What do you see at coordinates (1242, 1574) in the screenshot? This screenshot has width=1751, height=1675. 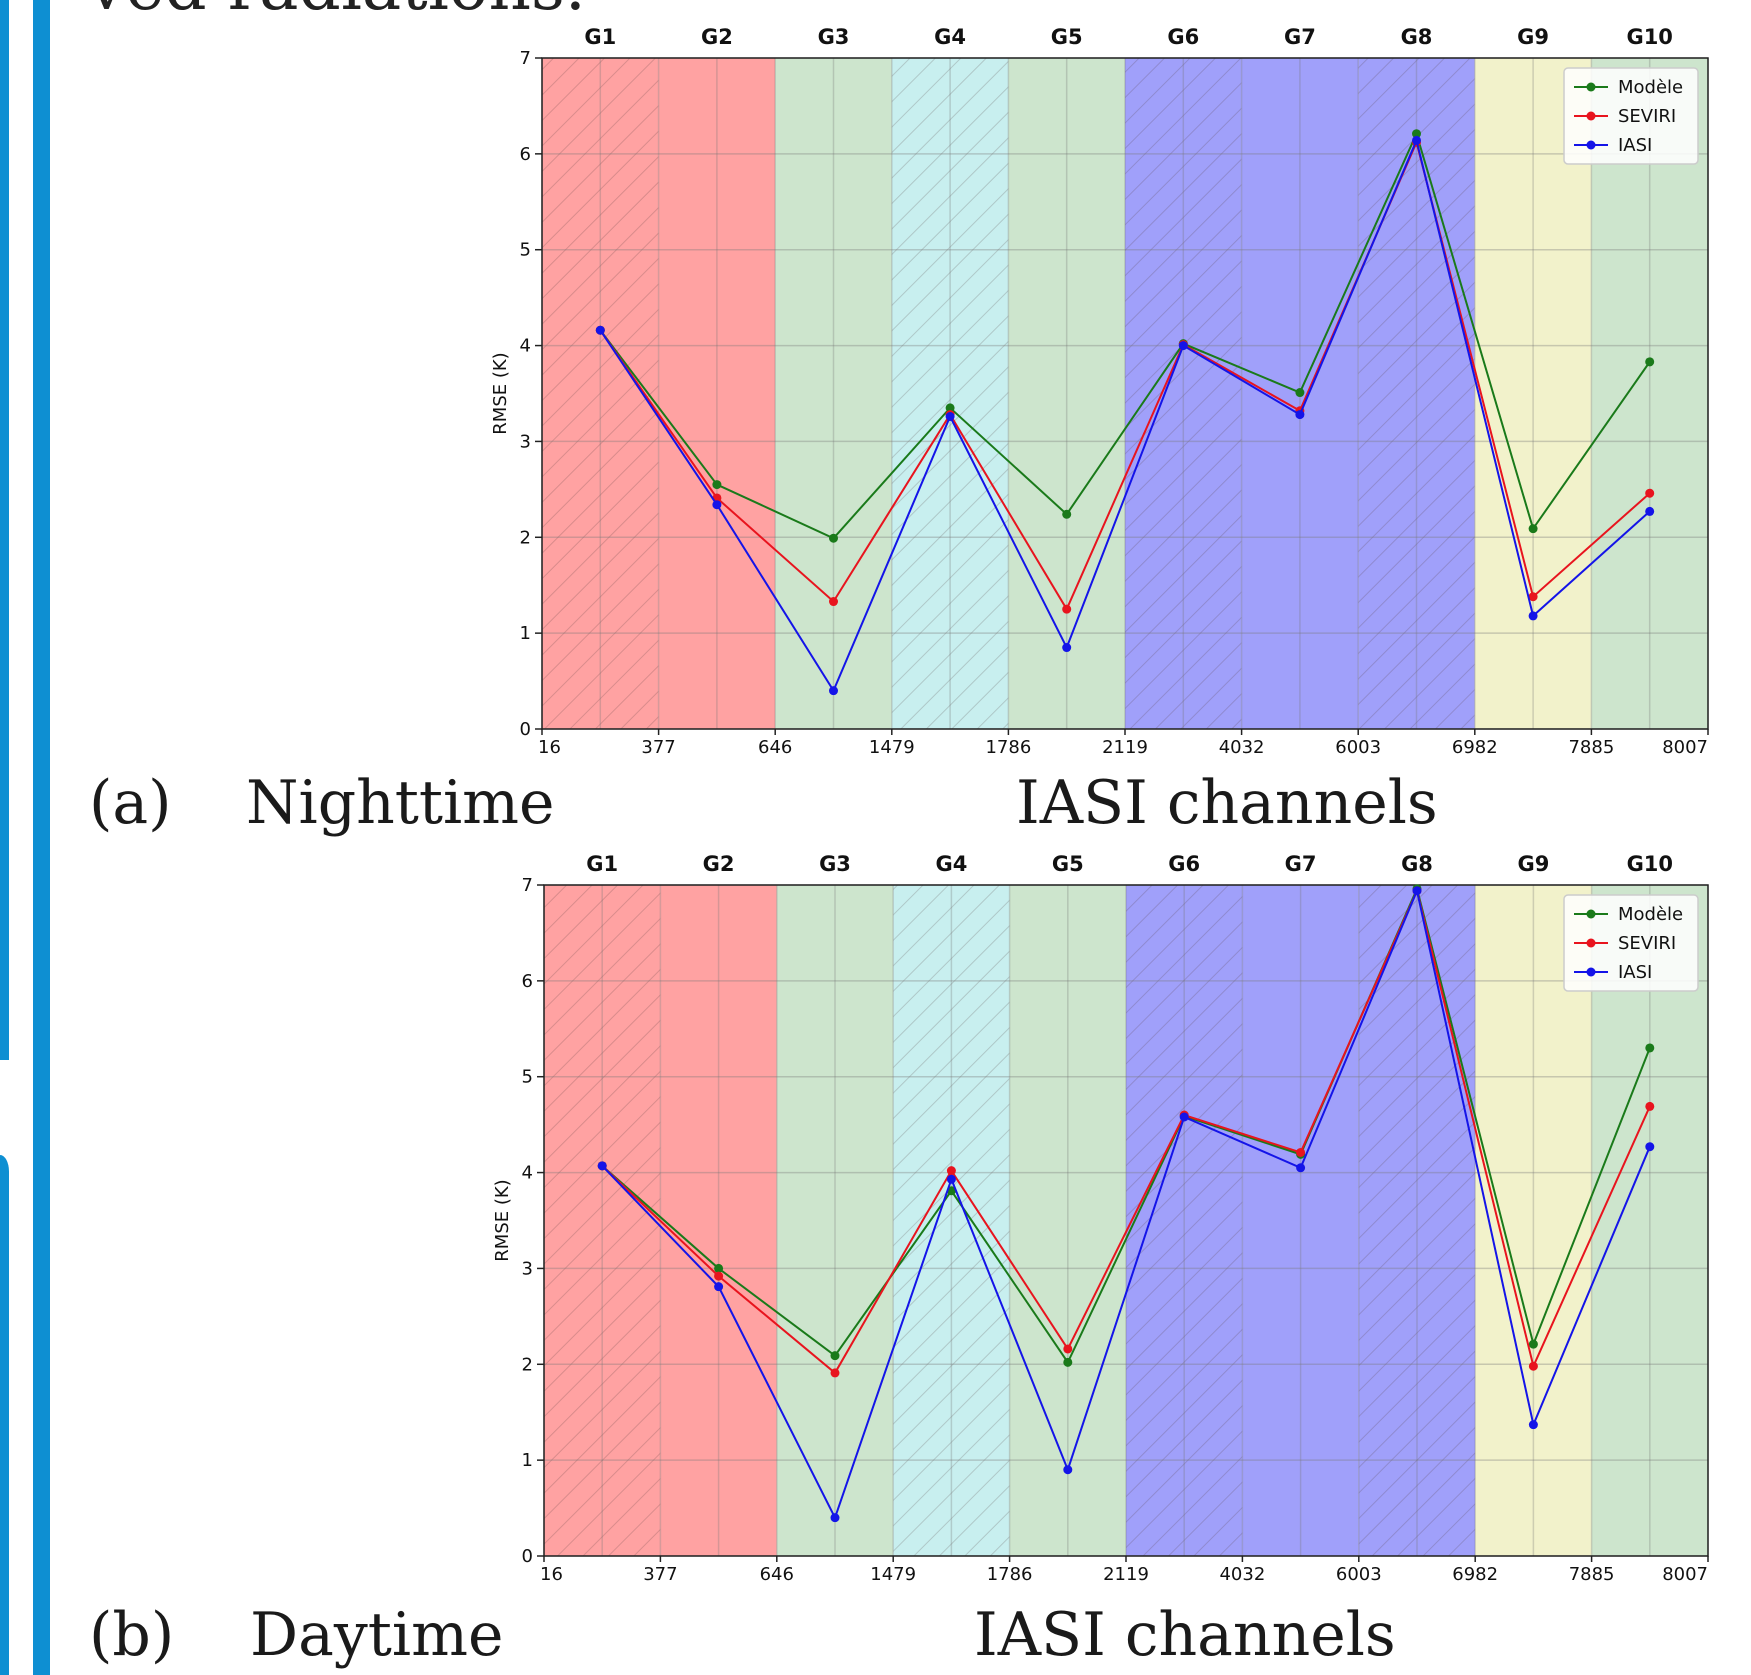 I see `x-tick-label: 4032` at bounding box center [1242, 1574].